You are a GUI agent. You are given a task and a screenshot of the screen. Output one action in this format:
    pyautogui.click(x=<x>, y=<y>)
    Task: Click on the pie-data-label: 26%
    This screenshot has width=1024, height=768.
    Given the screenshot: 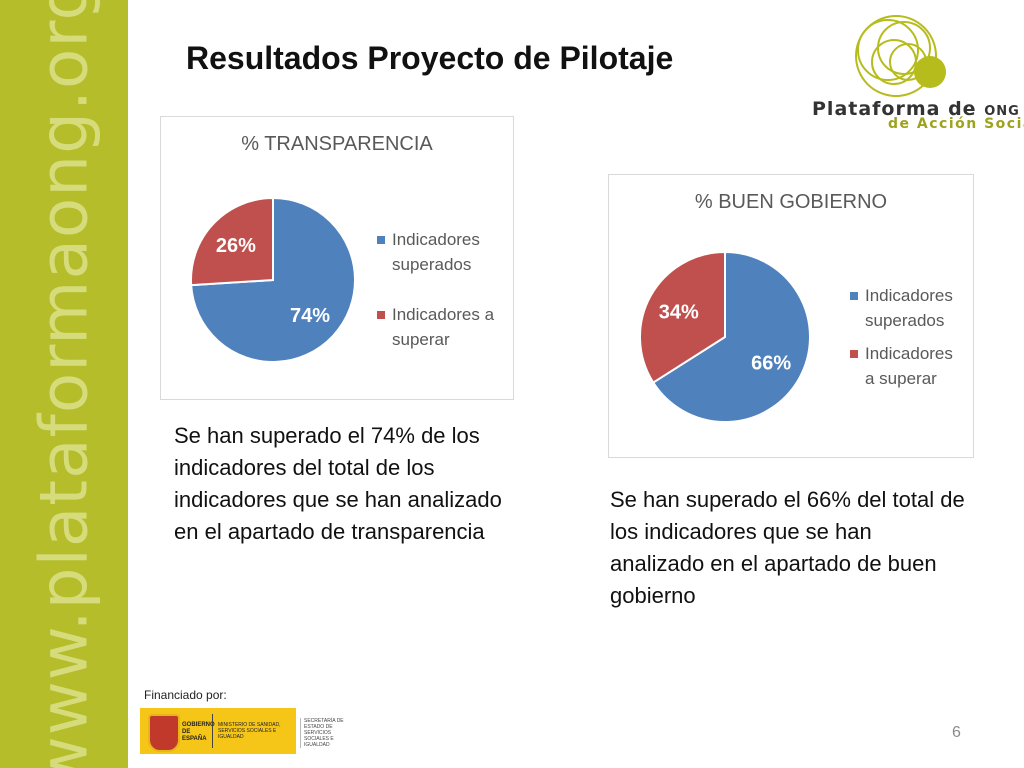 What is the action you would take?
    pyautogui.click(x=236, y=246)
    